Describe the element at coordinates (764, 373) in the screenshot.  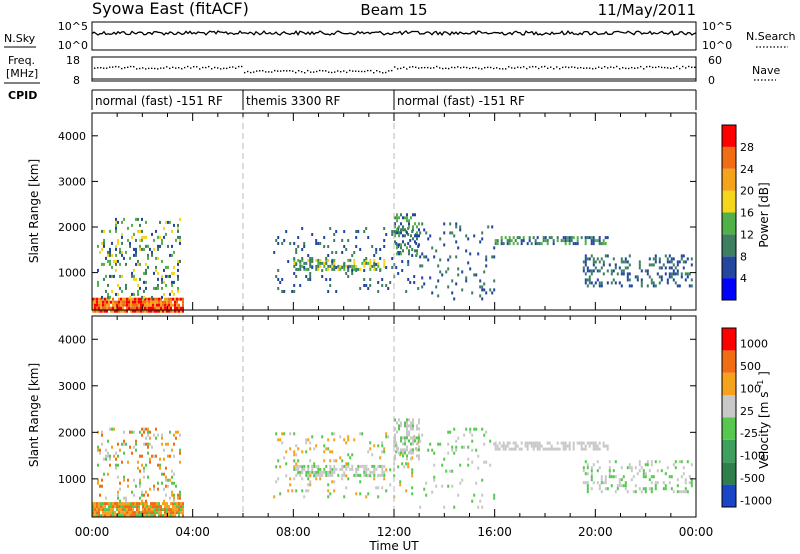
I see `velocity-colorbar-label-tail: ]` at that location.